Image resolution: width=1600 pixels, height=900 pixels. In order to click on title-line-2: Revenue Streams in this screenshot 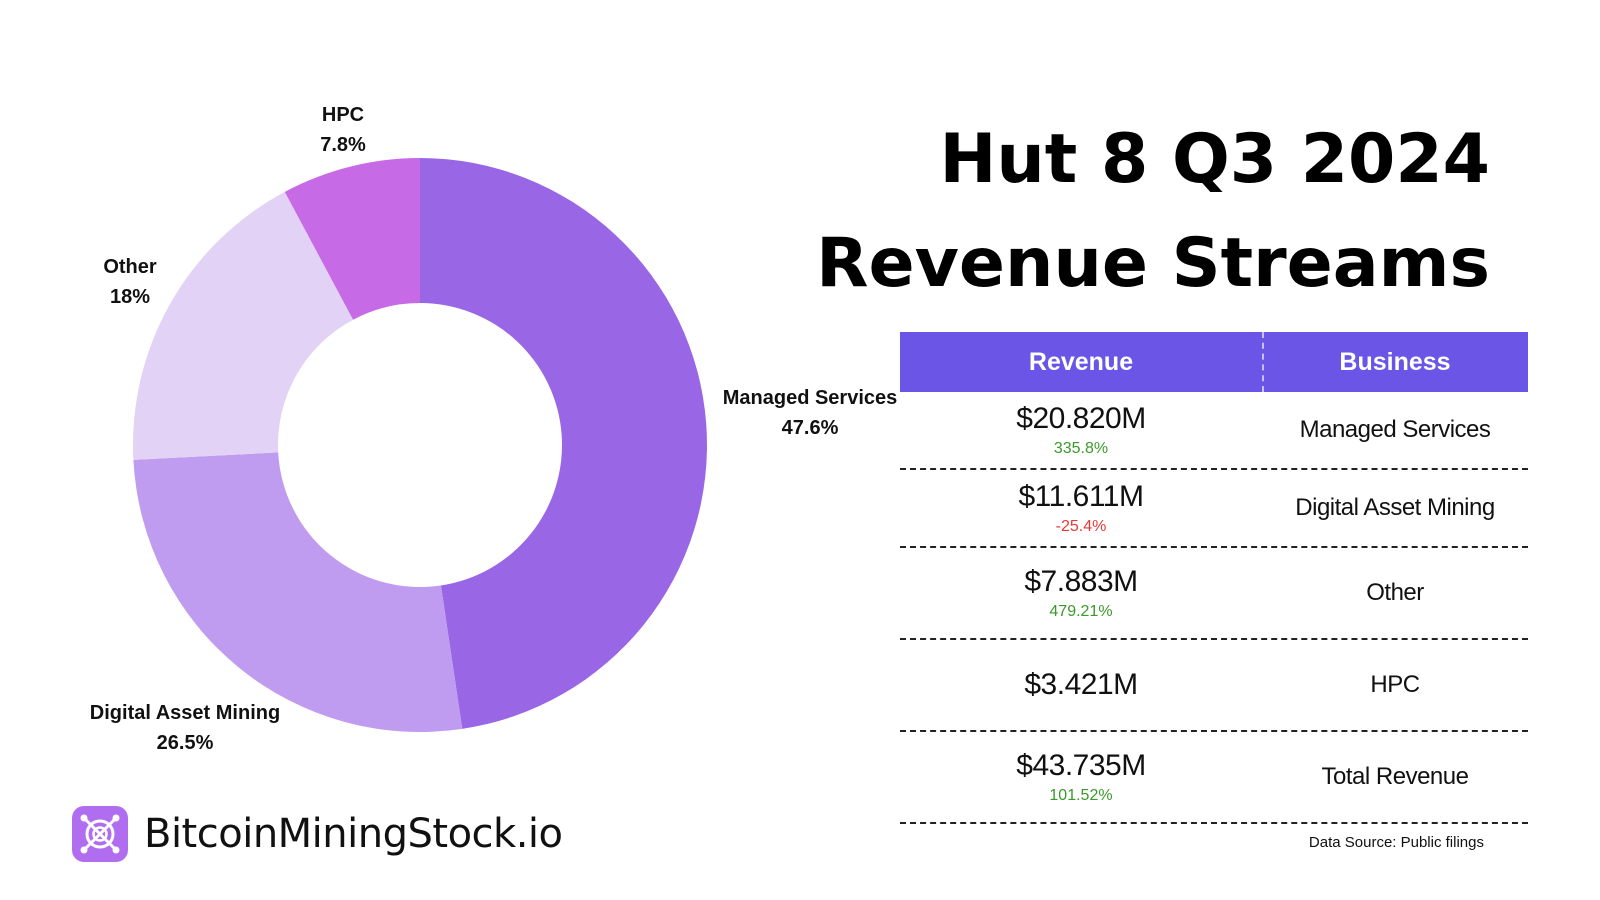, I will do `click(1153, 263)`.